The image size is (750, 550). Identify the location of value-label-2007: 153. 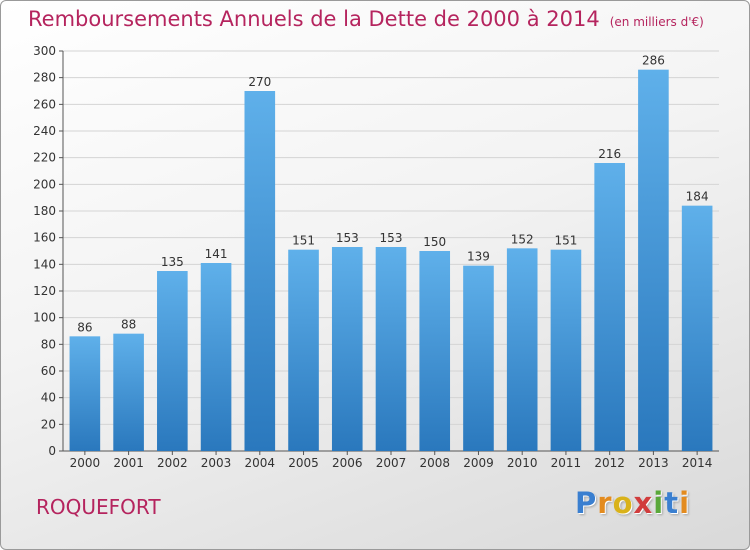
(391, 238).